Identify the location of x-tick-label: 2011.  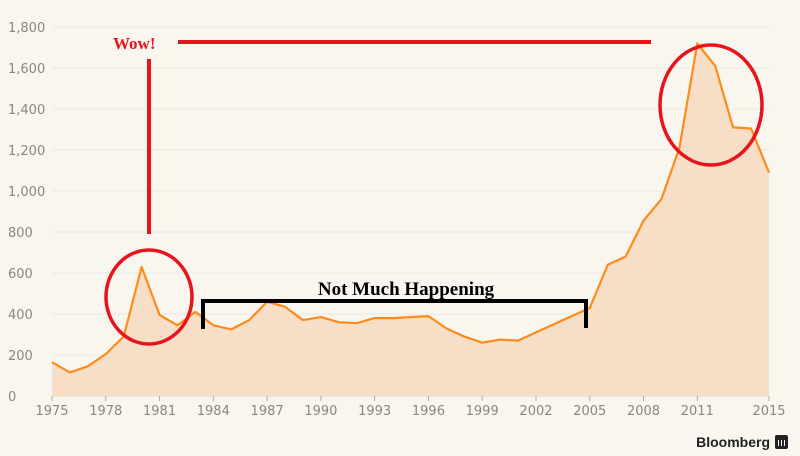
(697, 411).